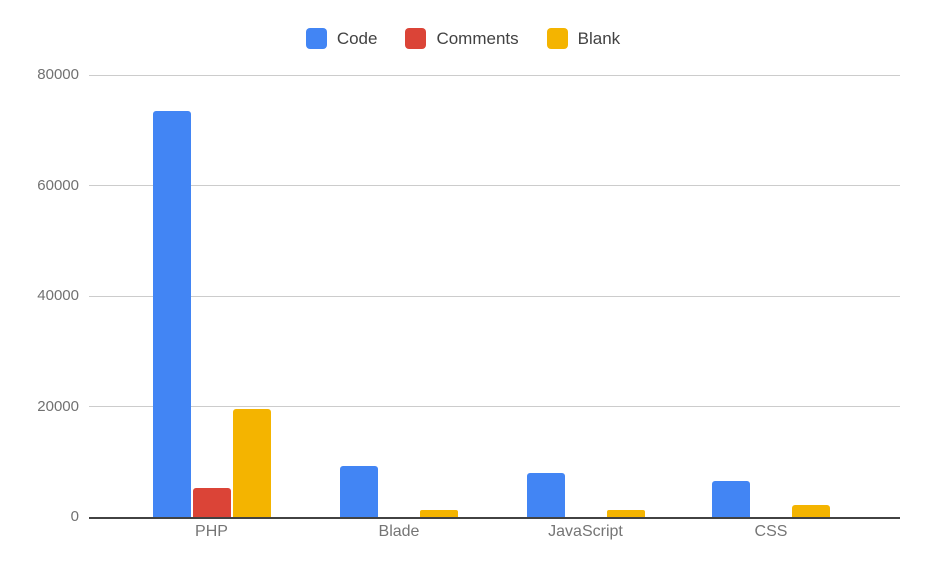 The height and width of the screenshot is (572, 926). I want to click on bar-group-javascript, so click(586, 495).